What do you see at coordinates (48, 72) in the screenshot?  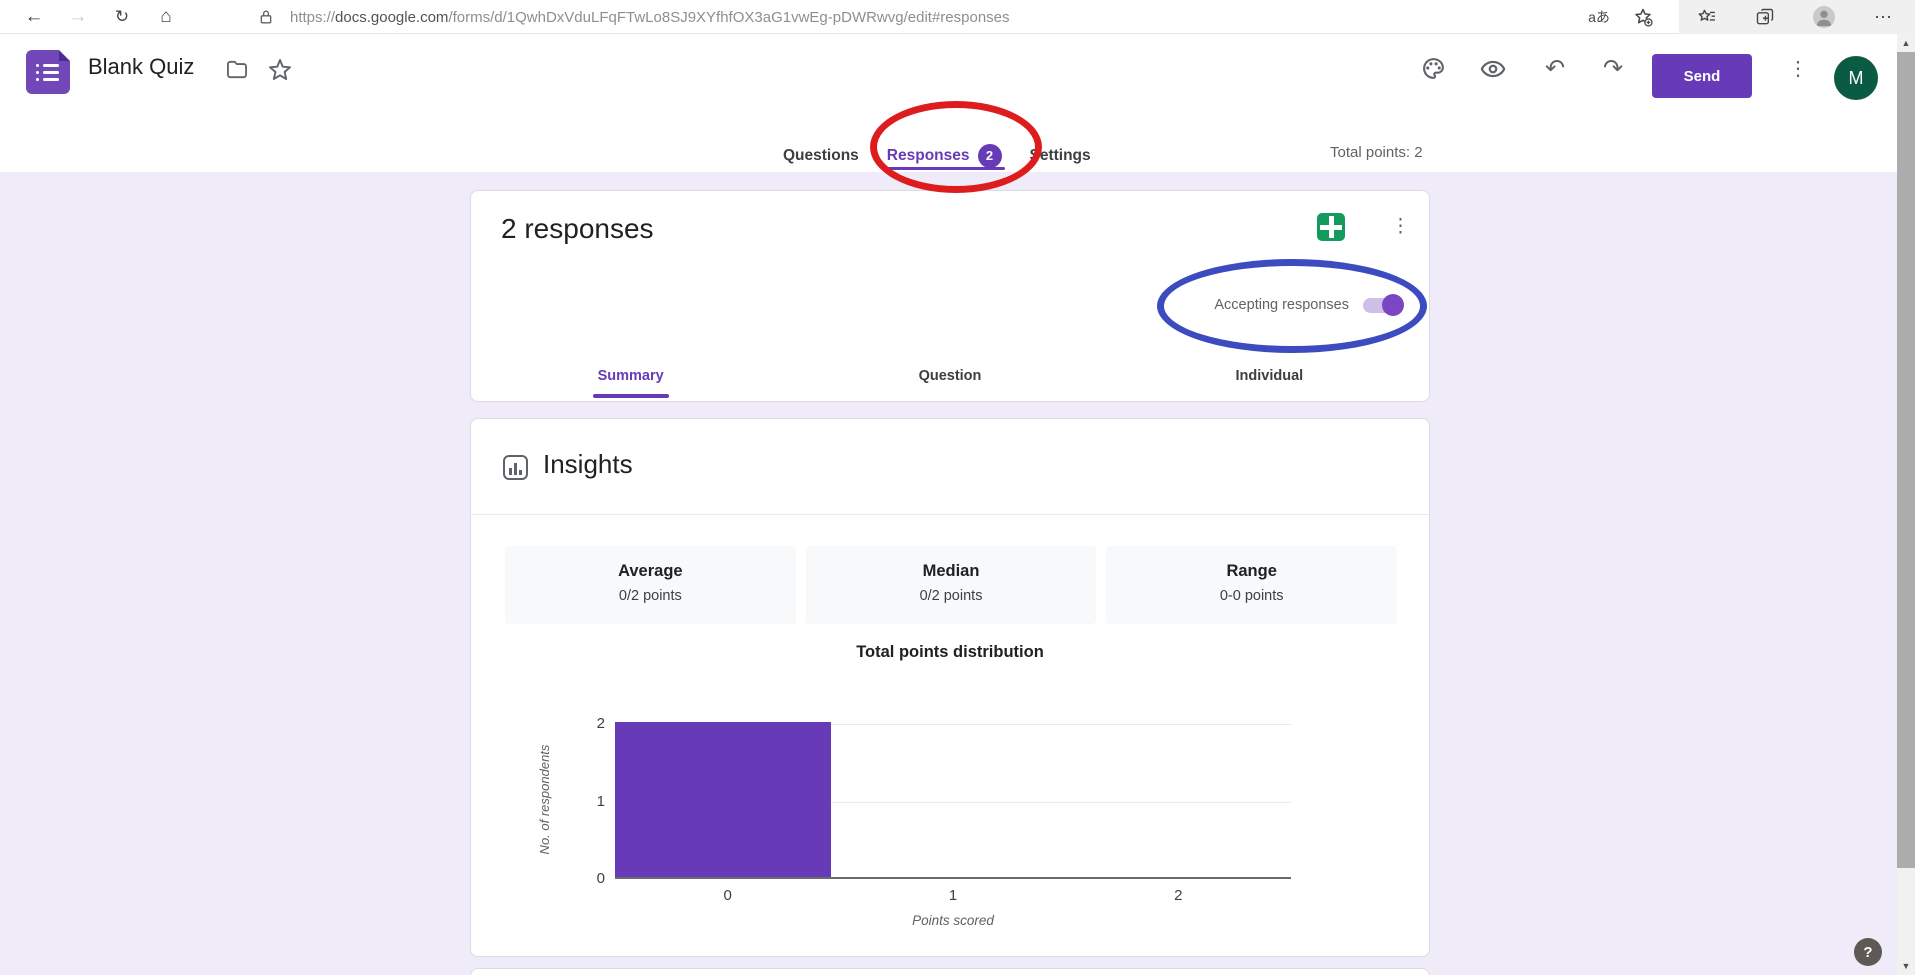 I see `forms-logo-icon` at bounding box center [48, 72].